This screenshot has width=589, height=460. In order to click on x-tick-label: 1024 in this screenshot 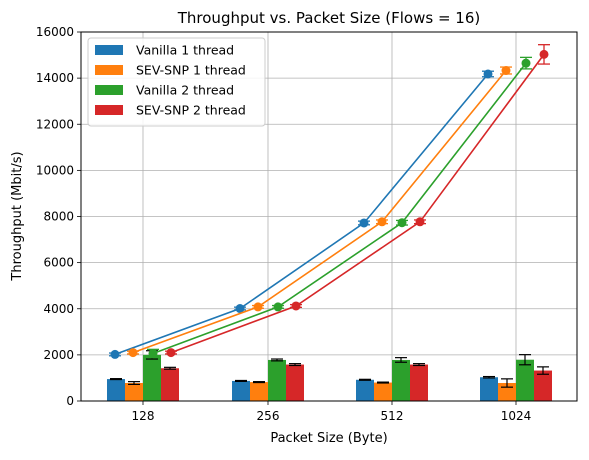, I will do `click(516, 416)`.